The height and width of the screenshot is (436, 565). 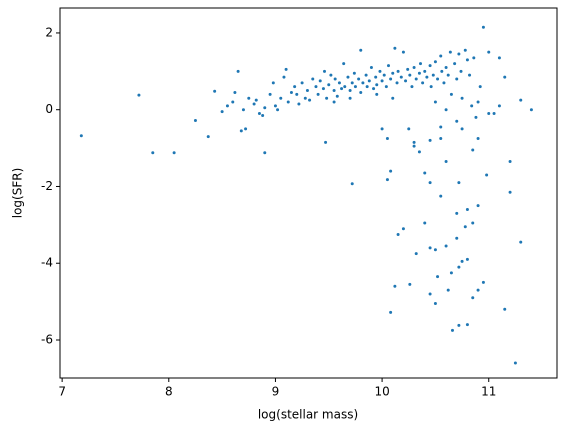 What do you see at coordinates (381, 392) in the screenshot?
I see `x-tick-label: 10` at bounding box center [381, 392].